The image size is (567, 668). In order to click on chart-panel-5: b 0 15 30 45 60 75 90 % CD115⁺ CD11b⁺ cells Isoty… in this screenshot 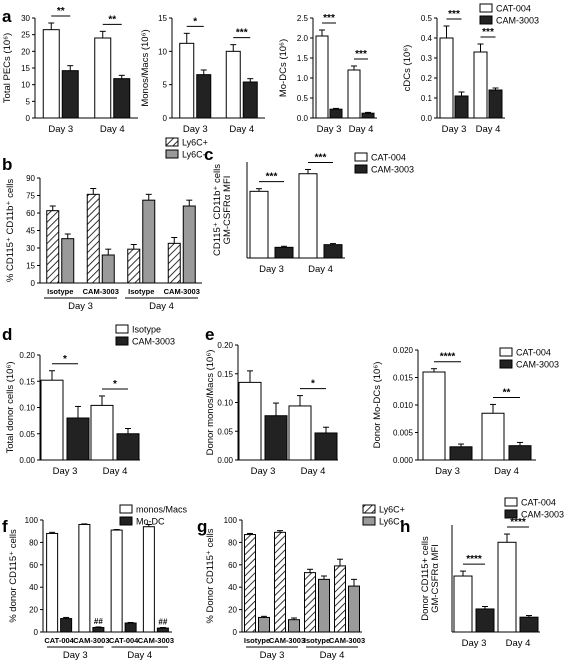, I will do `click(105, 224)`.